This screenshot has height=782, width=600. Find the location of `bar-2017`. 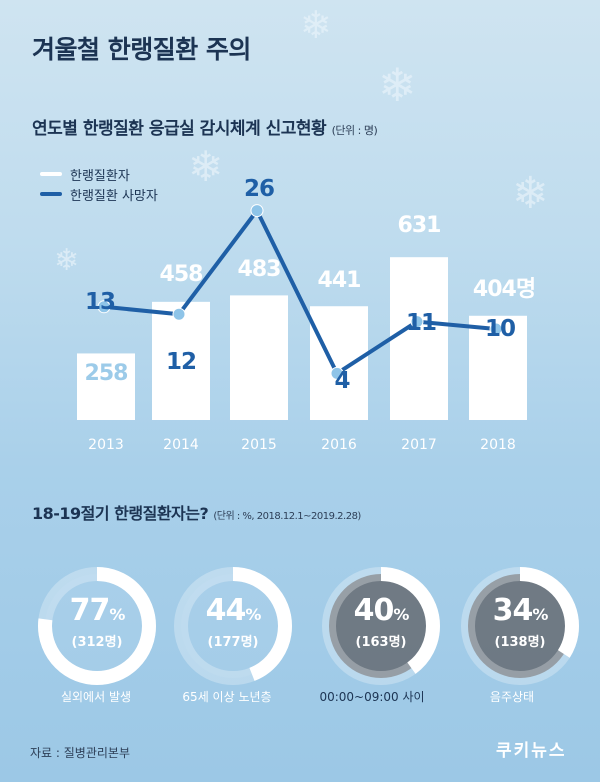

bar-2017 is located at coordinates (419, 338).